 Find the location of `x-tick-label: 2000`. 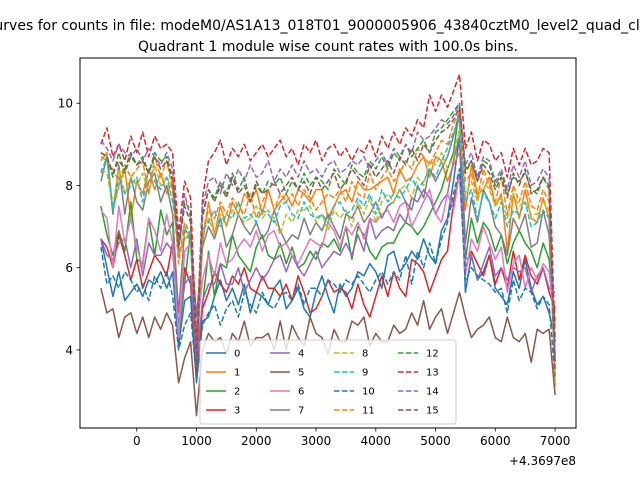

x-tick-label: 2000 is located at coordinates (256, 441).